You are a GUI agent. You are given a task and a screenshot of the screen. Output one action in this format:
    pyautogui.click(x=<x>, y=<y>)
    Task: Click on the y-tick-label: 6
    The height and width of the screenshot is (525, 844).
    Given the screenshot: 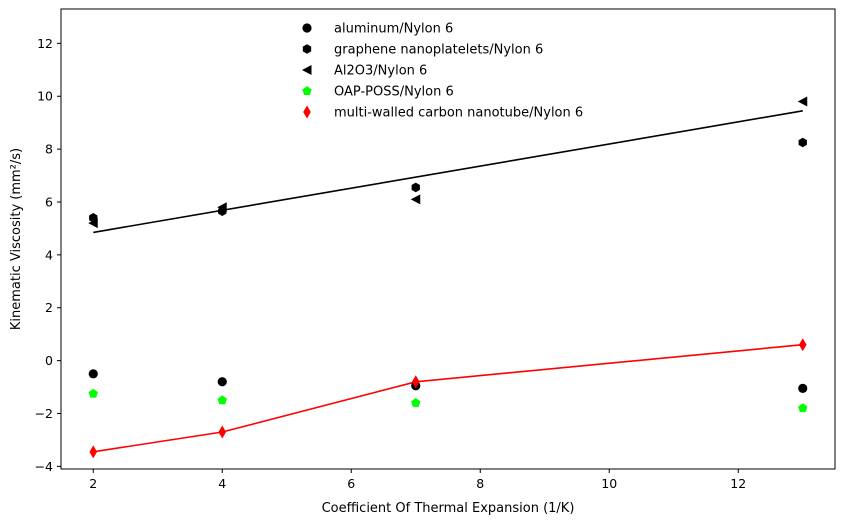 What is the action you would take?
    pyautogui.click(x=49, y=201)
    